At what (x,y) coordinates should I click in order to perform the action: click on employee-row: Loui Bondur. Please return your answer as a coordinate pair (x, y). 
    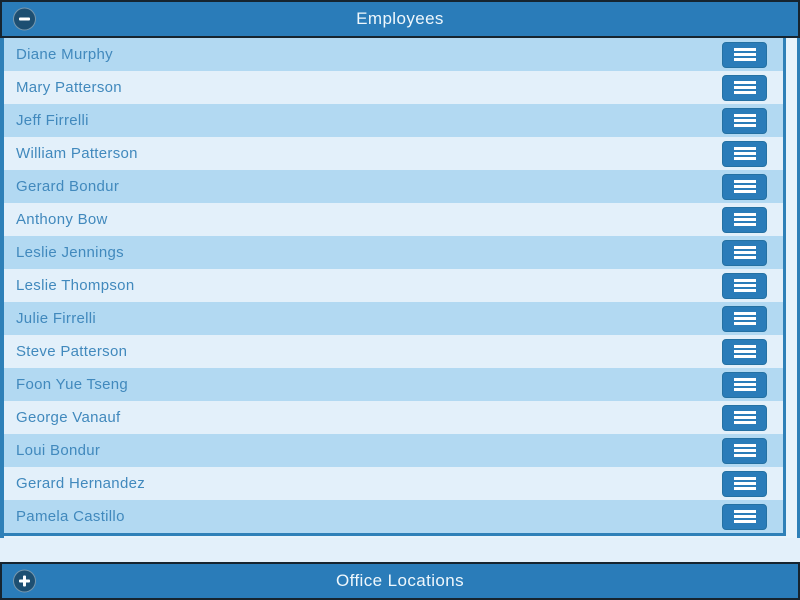
    Looking at the image, I should click on (393, 450).